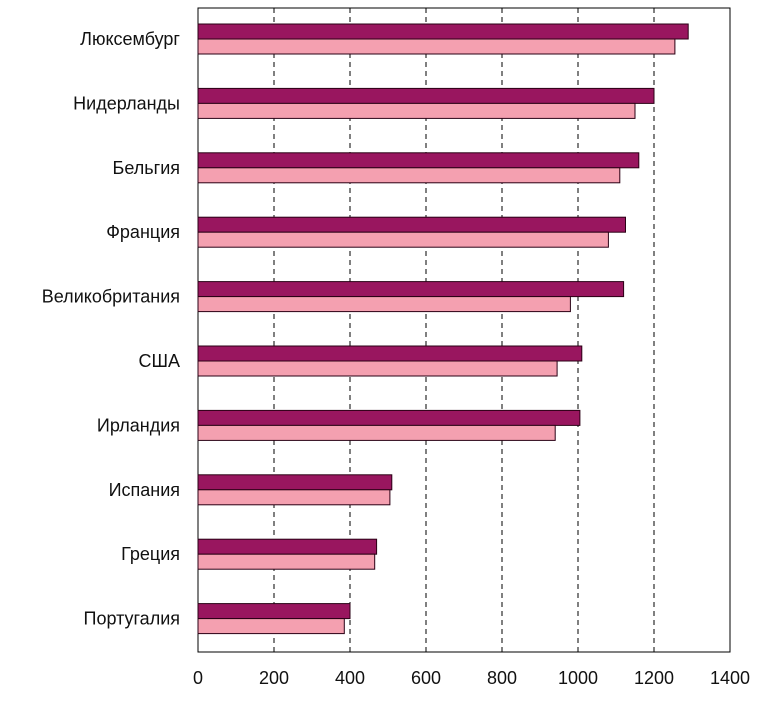 This screenshot has height=704, width=770. Describe the element at coordinates (146, 168) in the screenshot. I see `category-label: Бельгия` at that location.